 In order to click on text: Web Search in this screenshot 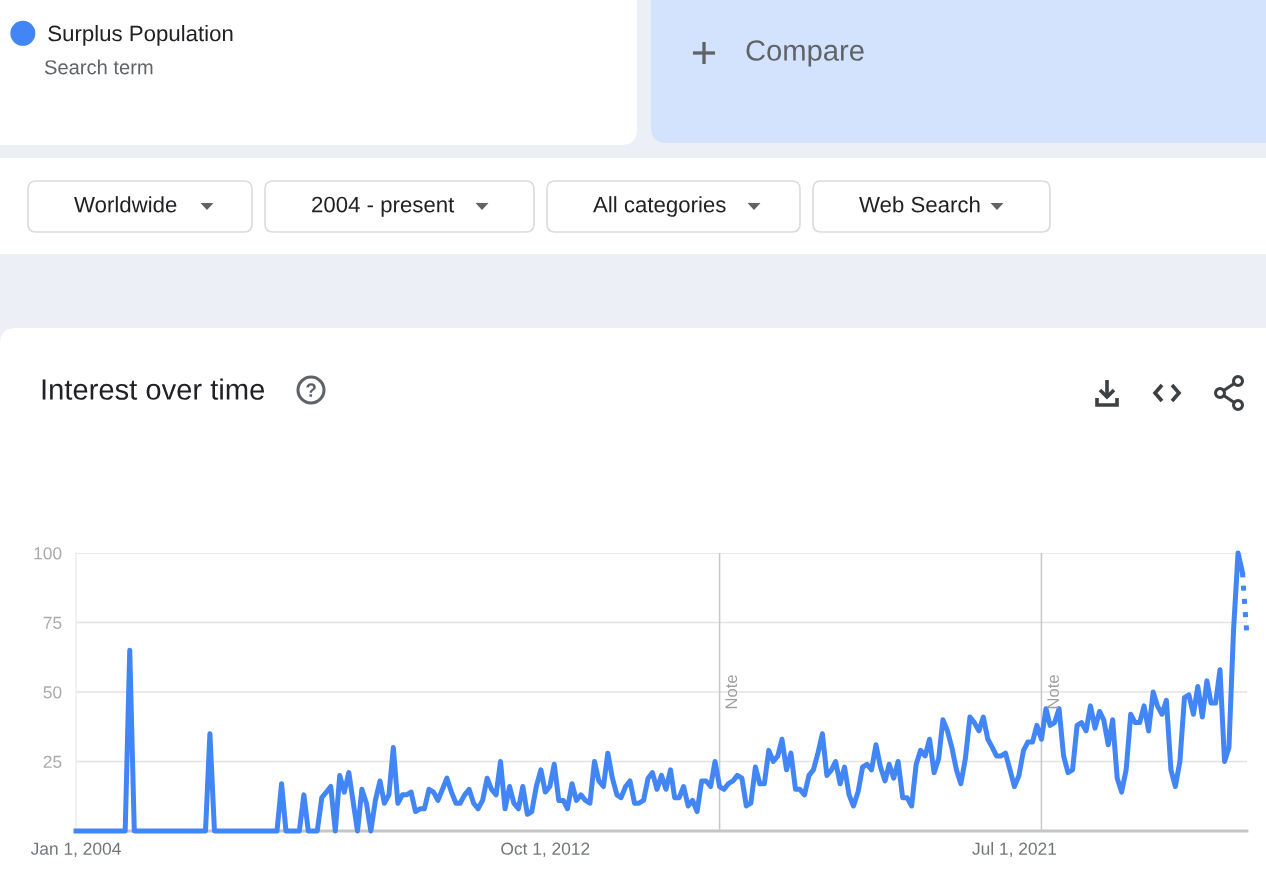, I will do `click(919, 204)`.